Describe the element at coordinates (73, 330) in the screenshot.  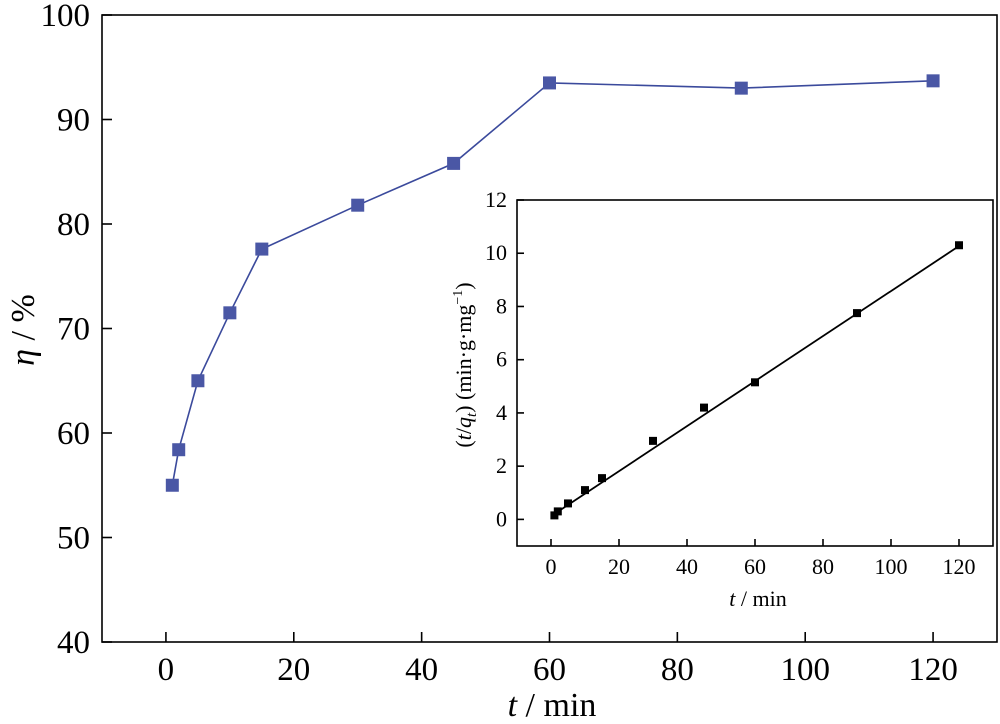
I see `main-y-tick-label: 70` at that location.